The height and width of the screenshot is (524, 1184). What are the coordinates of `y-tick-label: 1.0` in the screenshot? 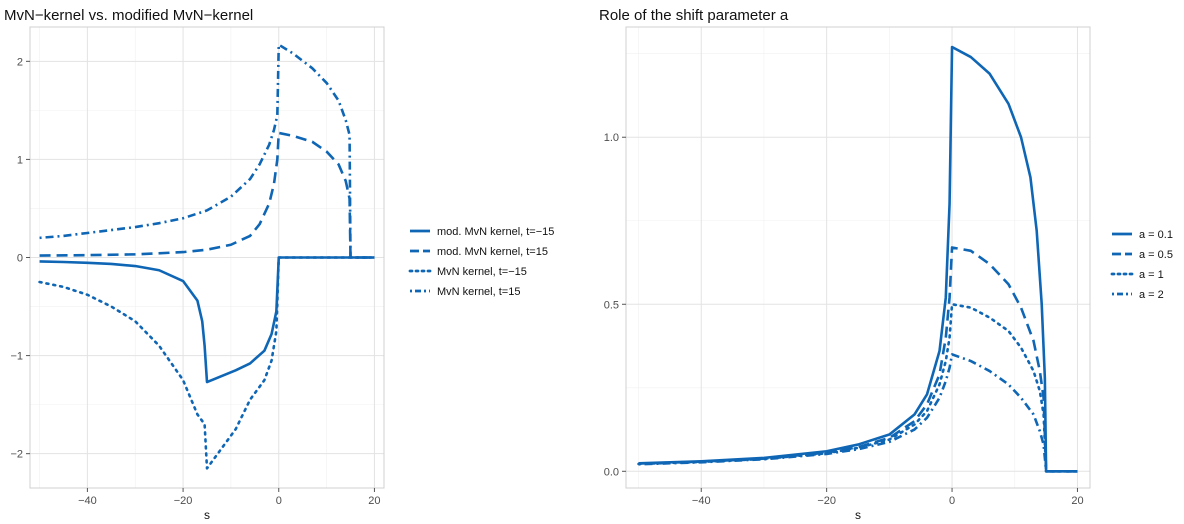 It's located at (611, 138).